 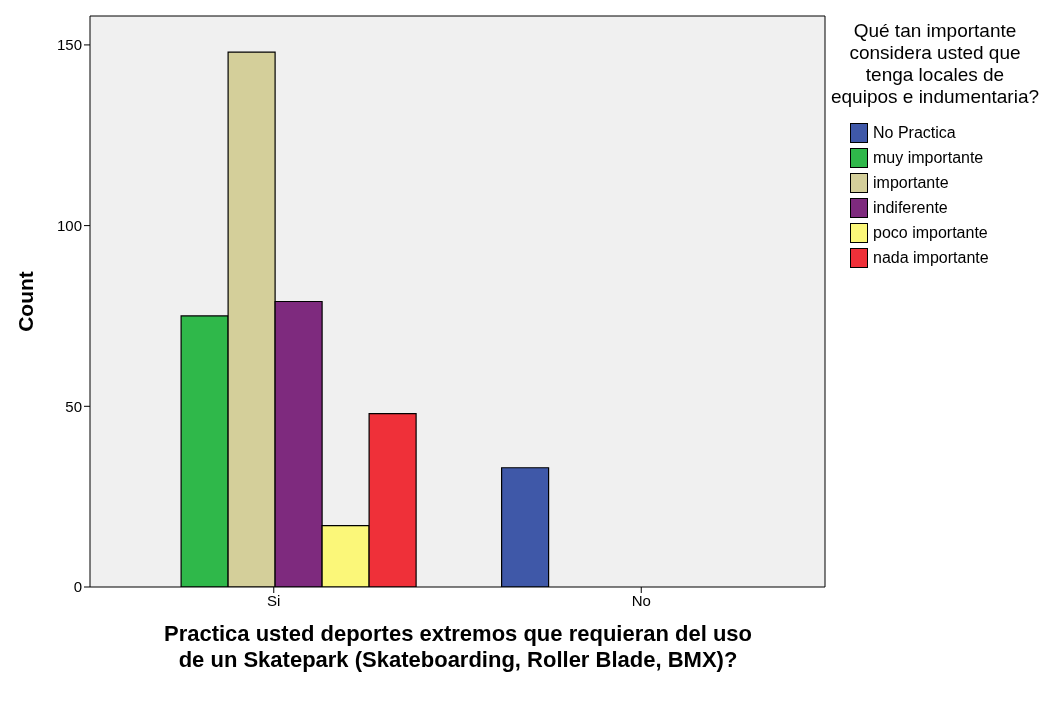 What do you see at coordinates (930, 232) in the screenshot?
I see `legend-label: poco importante` at bounding box center [930, 232].